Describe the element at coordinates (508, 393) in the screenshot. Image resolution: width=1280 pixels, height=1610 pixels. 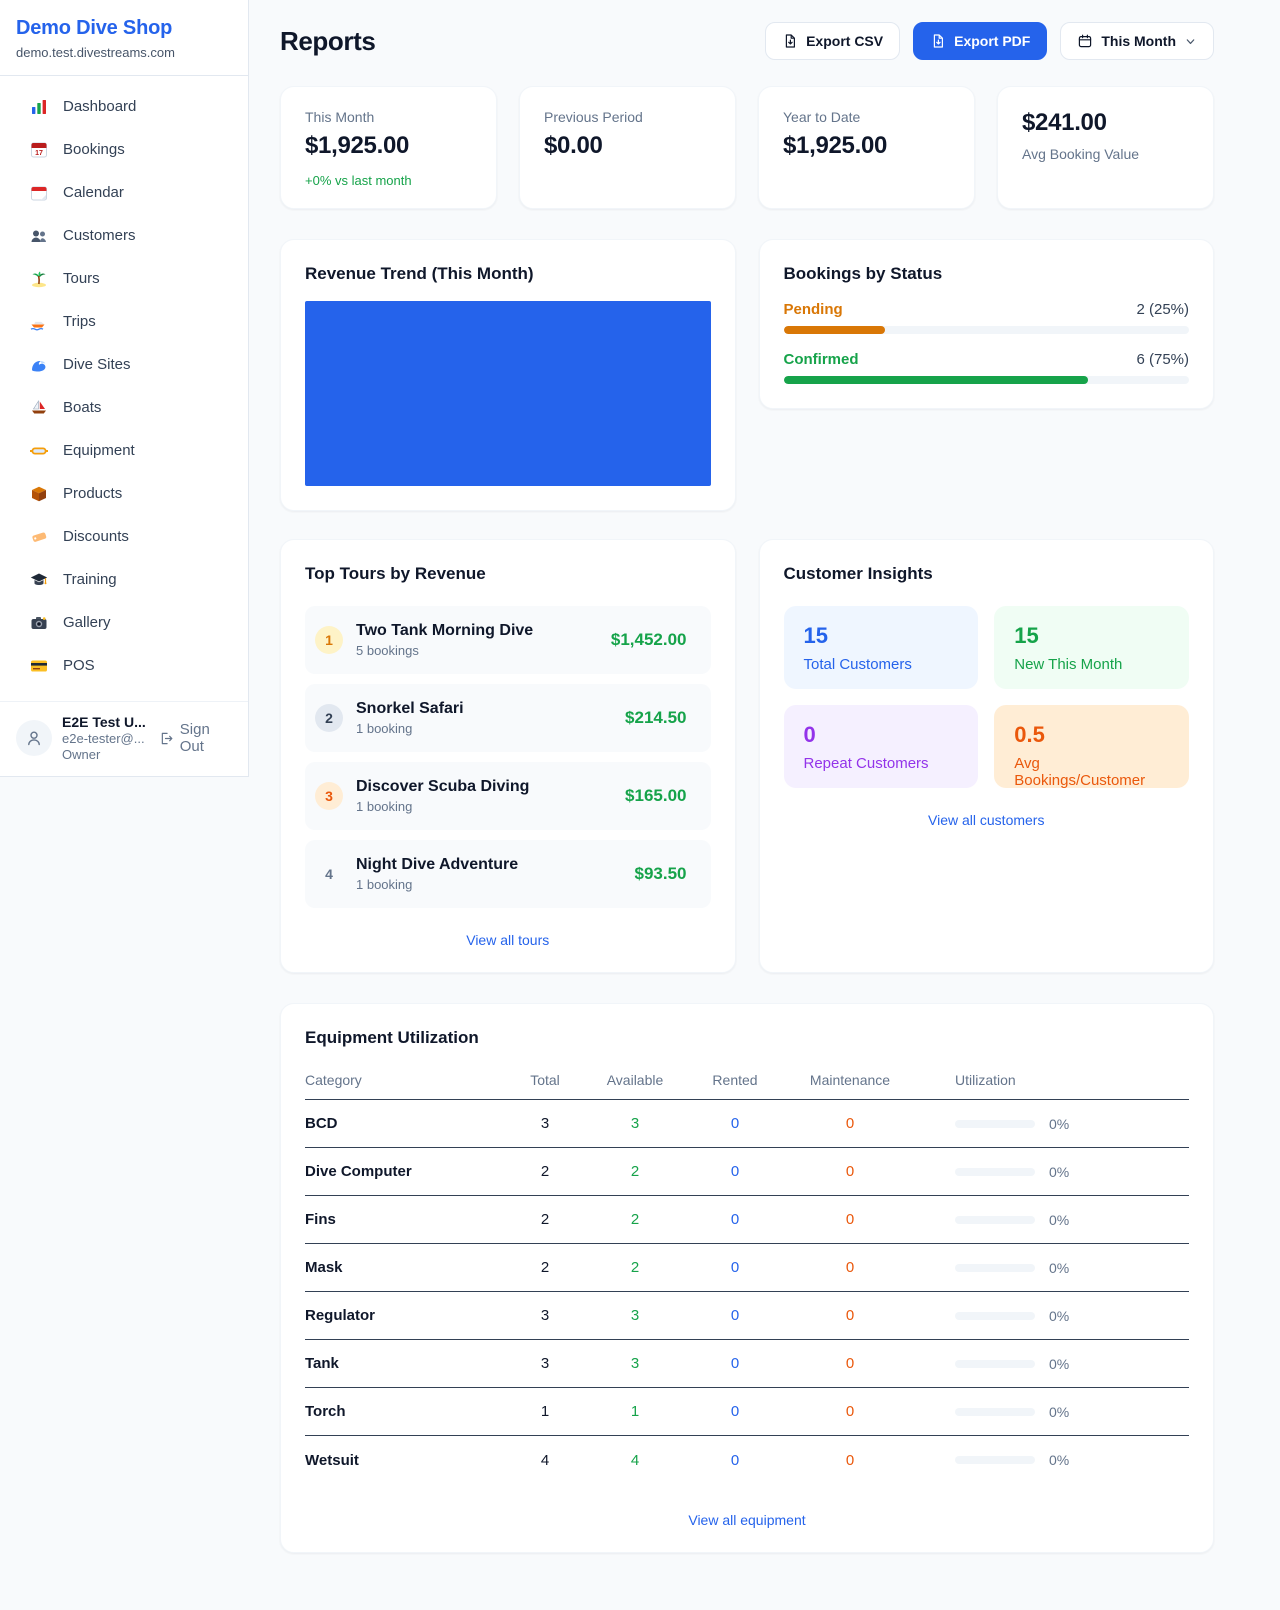
I see `revenue-trend-chart` at that location.